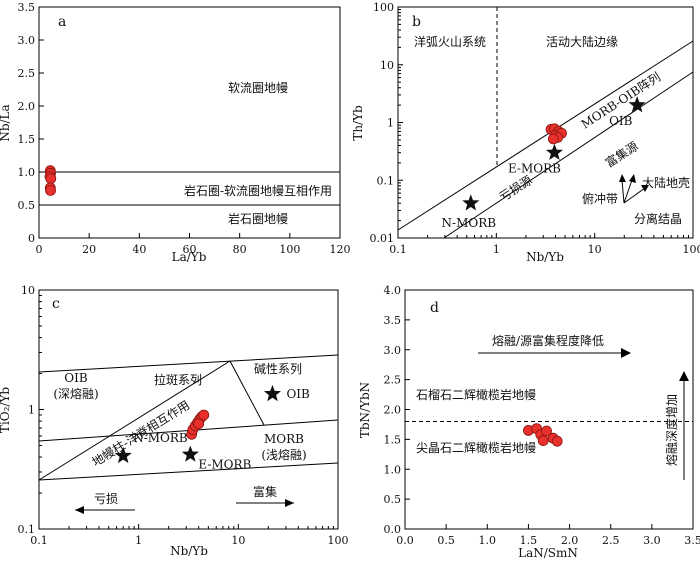 This screenshot has height=566, width=700. I want to click on panel-d-ann-depth: 熔融深度增加, so click(671, 430).